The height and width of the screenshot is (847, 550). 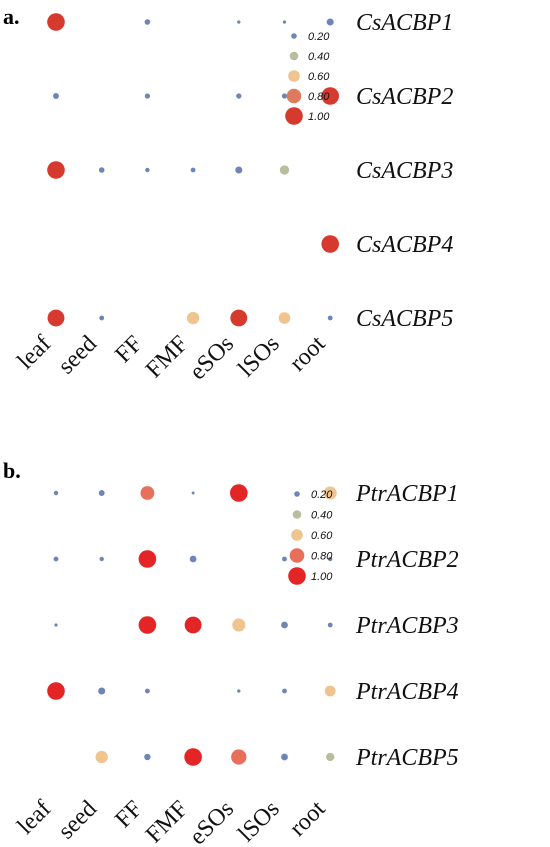 I want to click on gene-label: PtrACBP3, so click(x=407, y=626).